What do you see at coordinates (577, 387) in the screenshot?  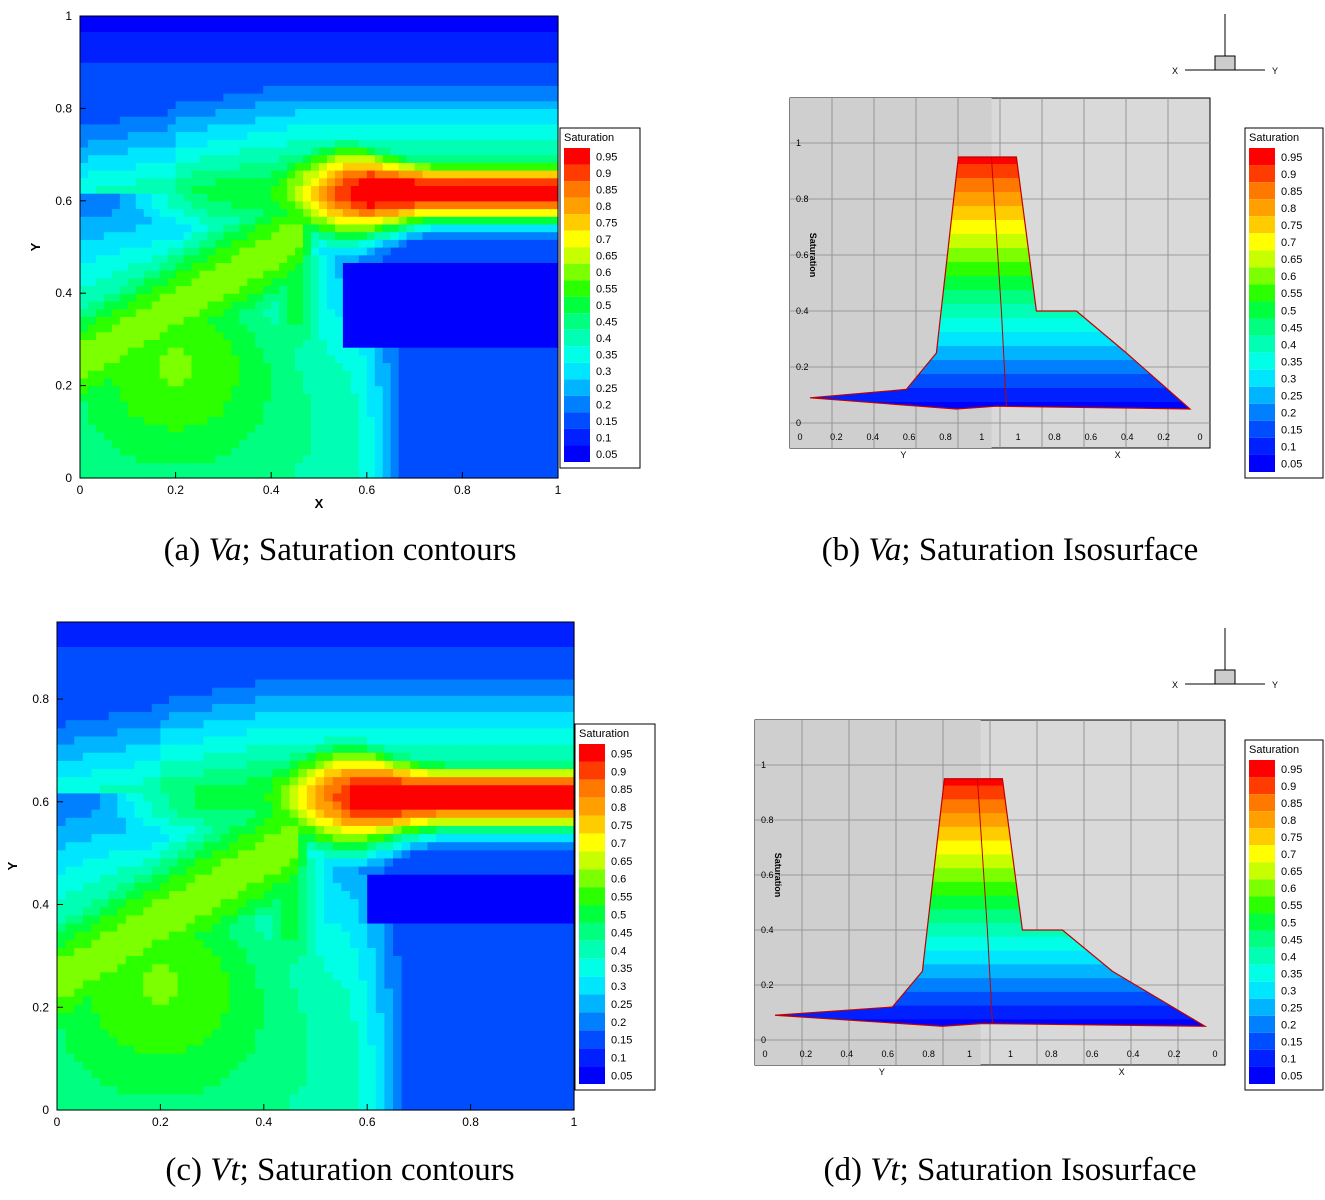 I see `legend-swatch` at bounding box center [577, 387].